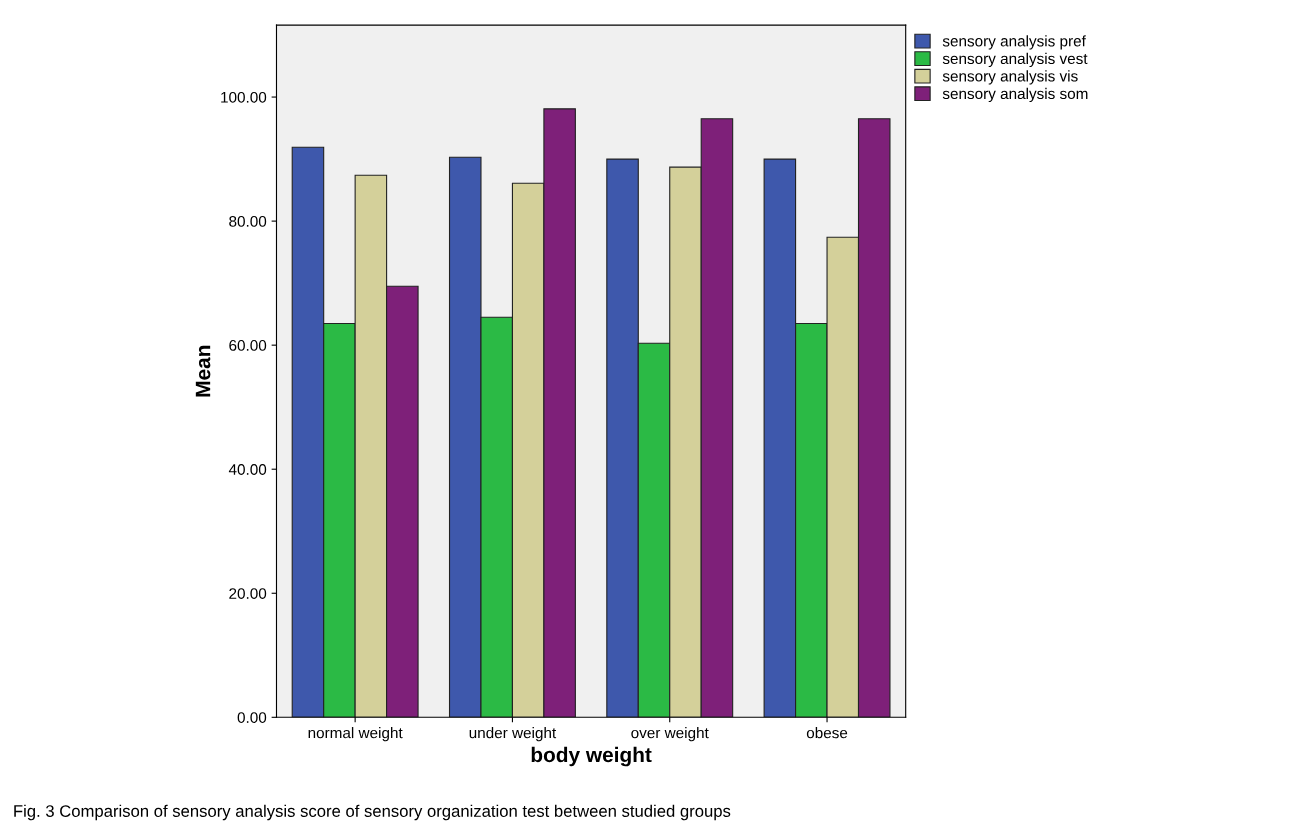 This screenshot has width=1292, height=837. Describe the element at coordinates (1015, 95) in the screenshot. I see `legend-label: sensory analysis som` at that location.